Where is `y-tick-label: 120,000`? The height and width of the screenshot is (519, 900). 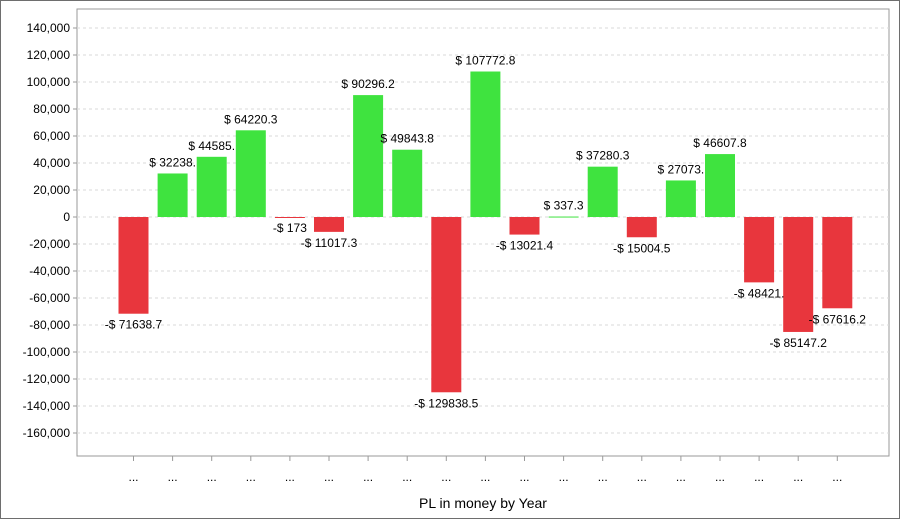
y-tick-label: 120,000 is located at coordinates (49, 55).